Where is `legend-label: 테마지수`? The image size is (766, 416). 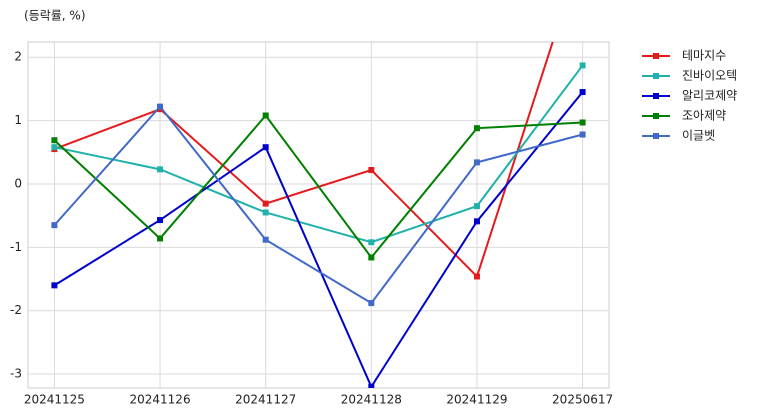 legend-label: 테마지수 is located at coordinates (704, 56).